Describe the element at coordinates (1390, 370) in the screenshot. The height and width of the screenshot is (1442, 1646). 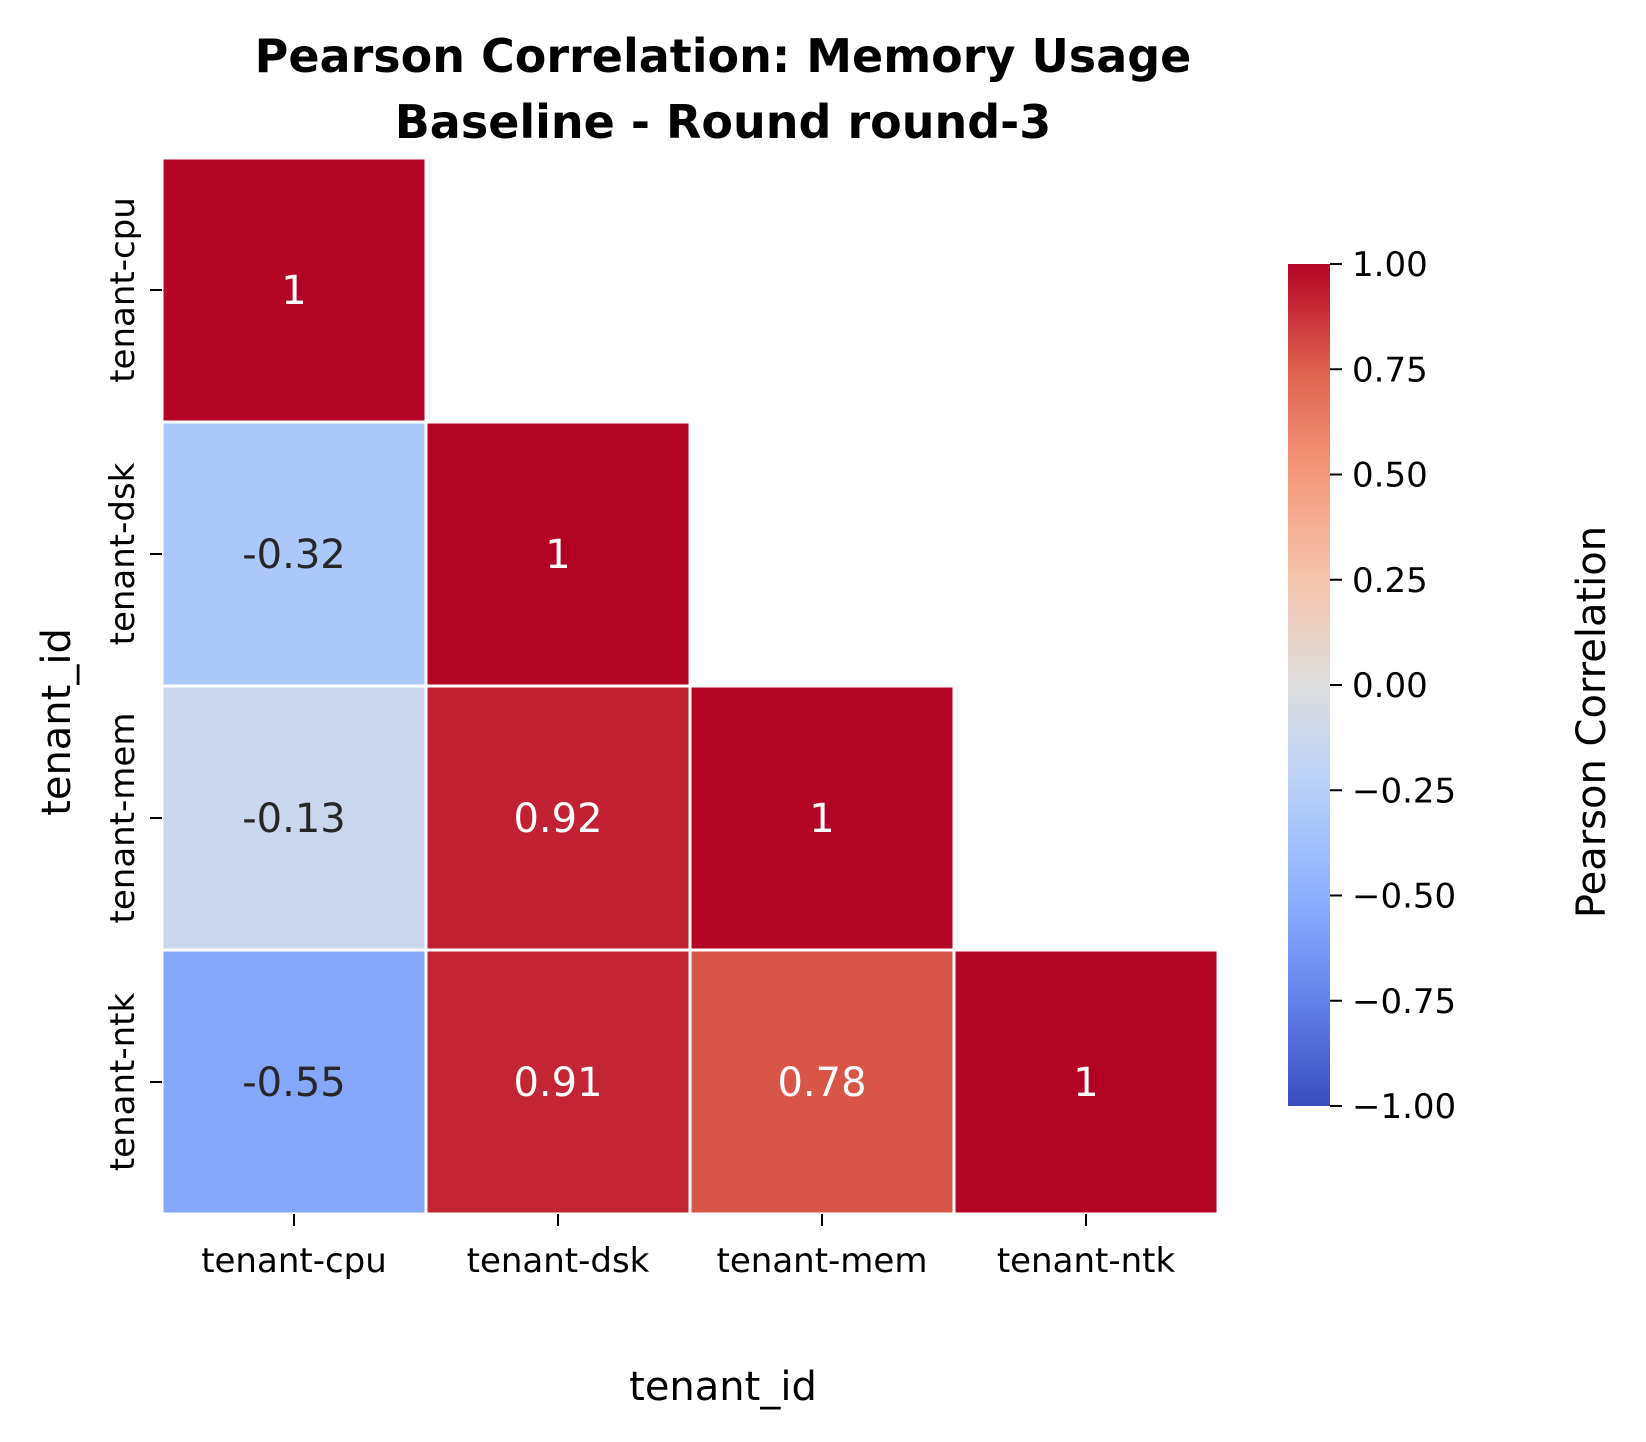
I see `colorbar-tick-label: 0.75` at that location.